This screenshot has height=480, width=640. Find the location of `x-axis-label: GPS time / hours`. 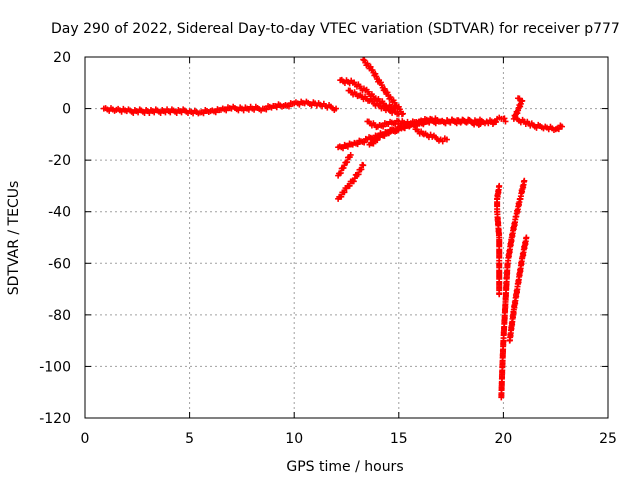

x-axis-label: GPS time / hours is located at coordinates (344, 467).